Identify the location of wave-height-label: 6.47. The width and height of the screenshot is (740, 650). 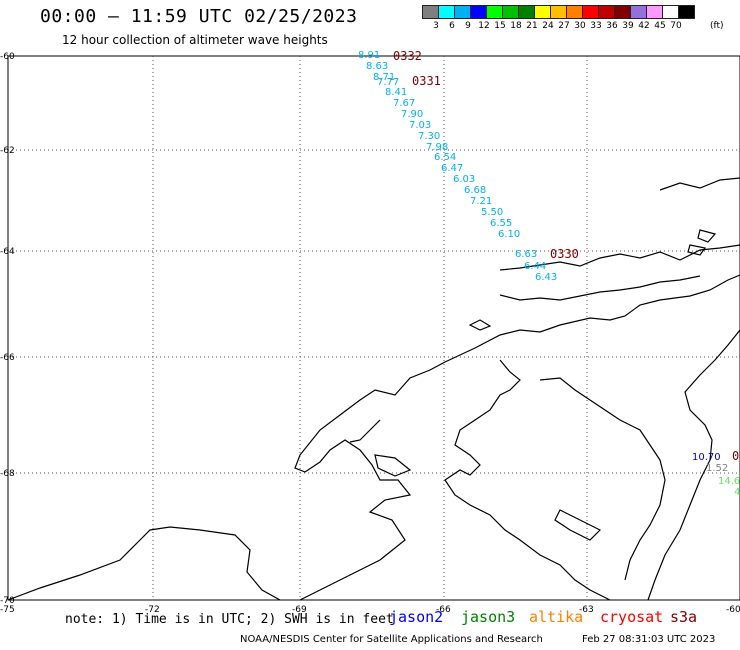
(452, 168).